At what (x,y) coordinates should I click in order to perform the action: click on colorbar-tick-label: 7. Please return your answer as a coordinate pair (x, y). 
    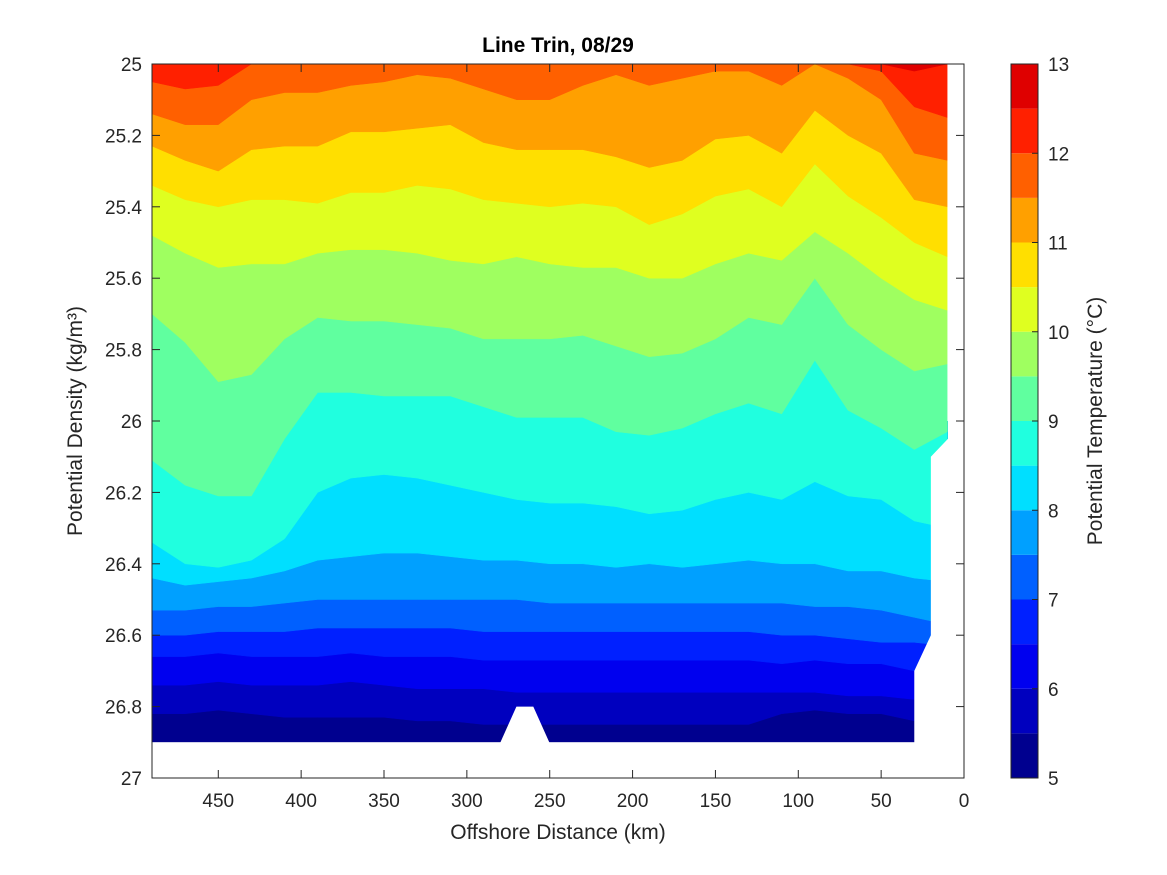
    Looking at the image, I should click on (1053, 601).